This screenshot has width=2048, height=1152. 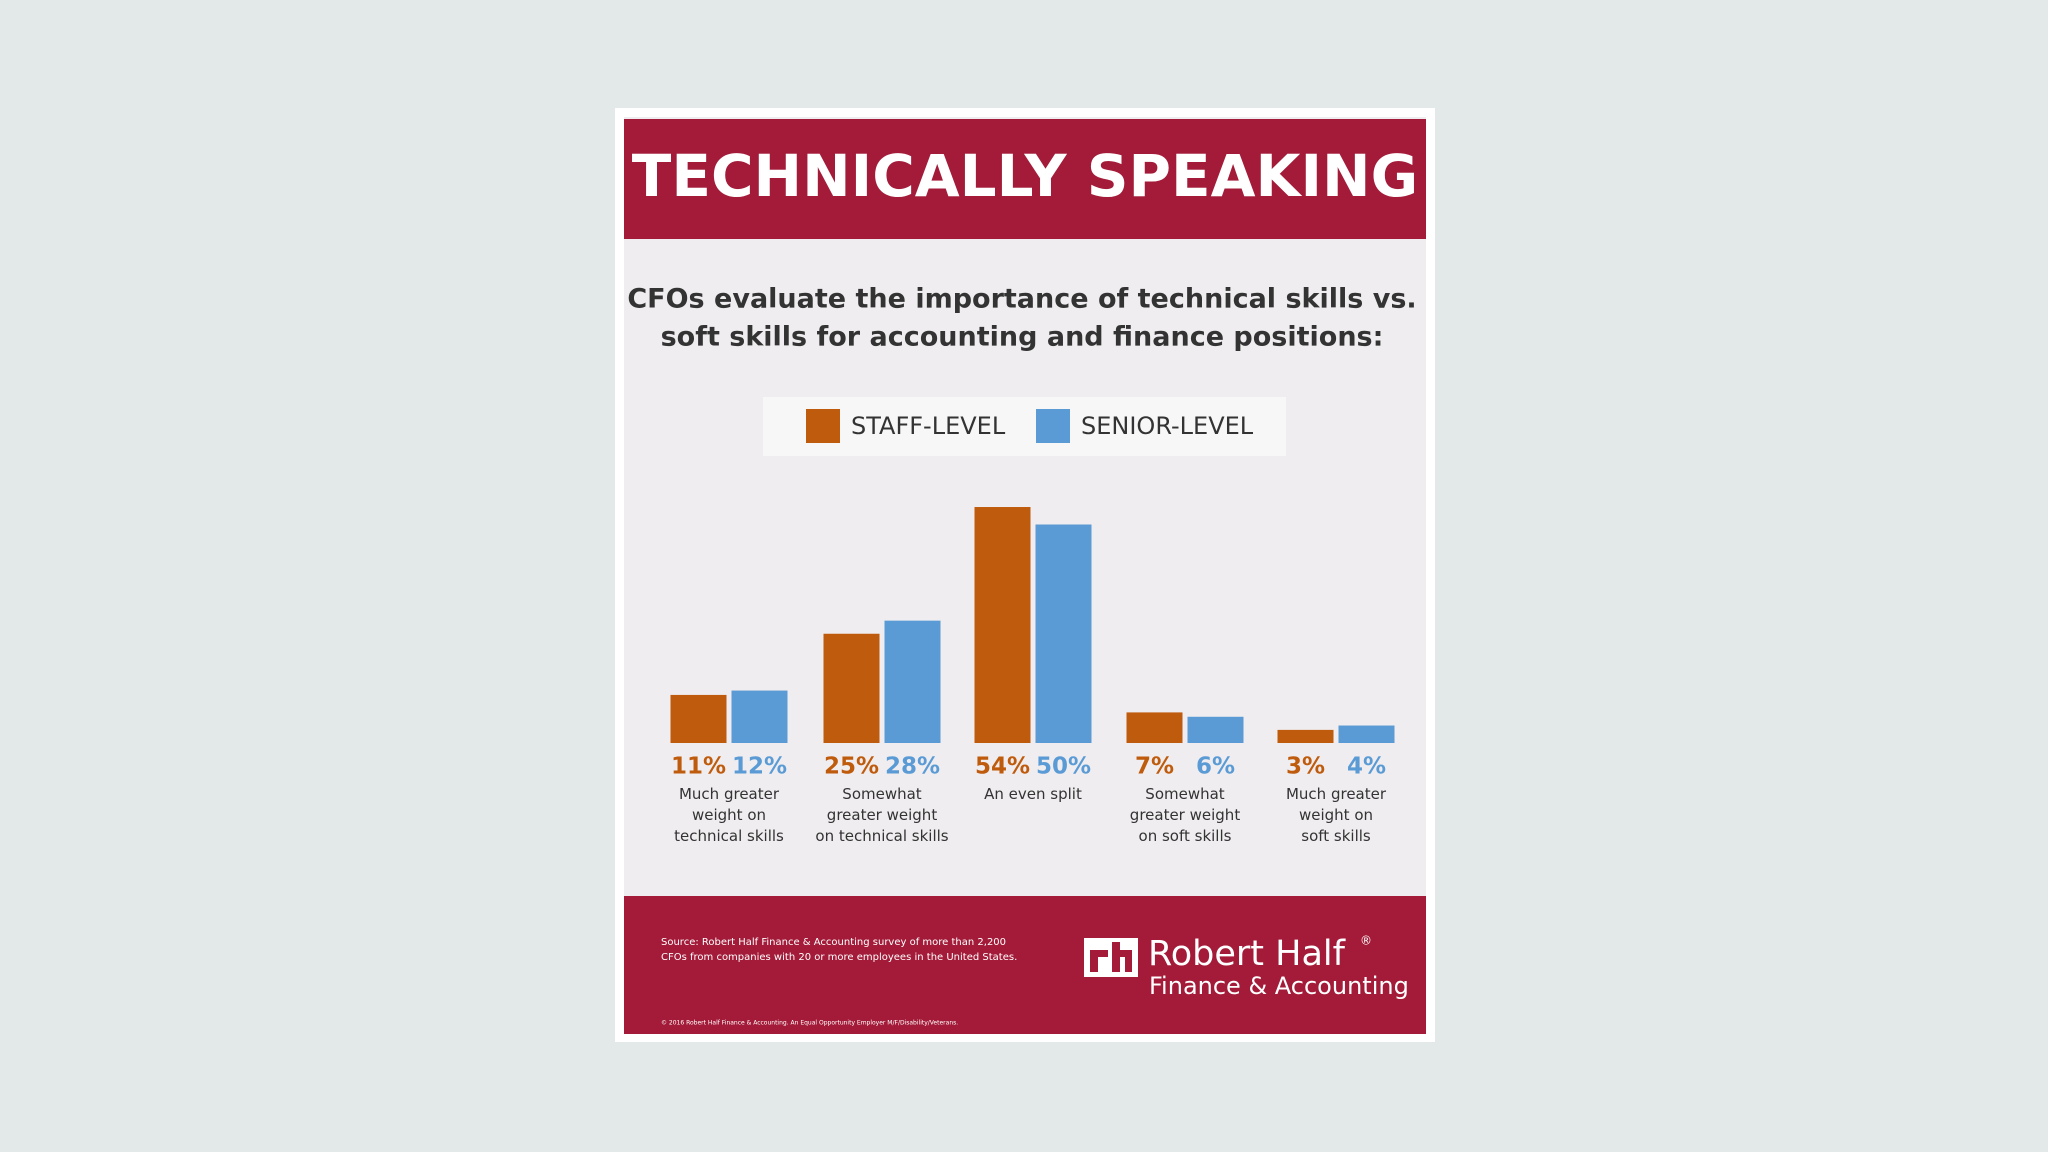 What do you see at coordinates (1002, 767) in the screenshot?
I see `value-label: 54%` at bounding box center [1002, 767].